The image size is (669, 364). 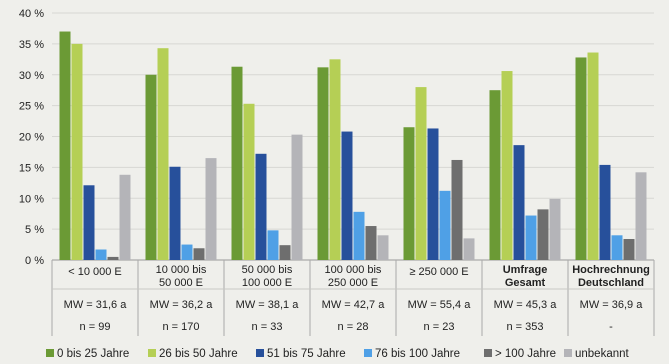 I want to click on y-tick-label: 20 %, so click(x=31, y=138).